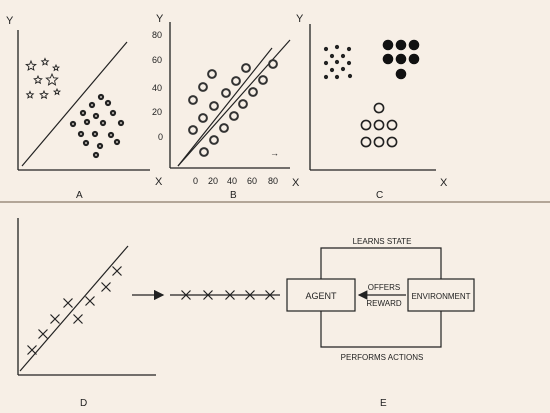 The image size is (550, 413). Describe the element at coordinates (97, 126) in the screenshot. I see `panel-a-dot-cluster` at that location.